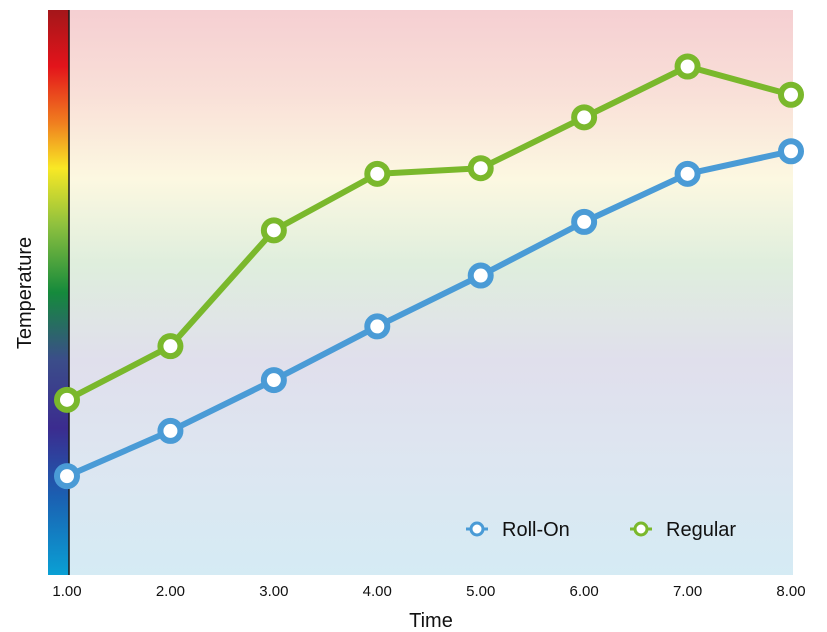 Image resolution: width=827 pixels, height=632 pixels. Describe the element at coordinates (641, 529) in the screenshot. I see `legend-regular-marker` at that location.